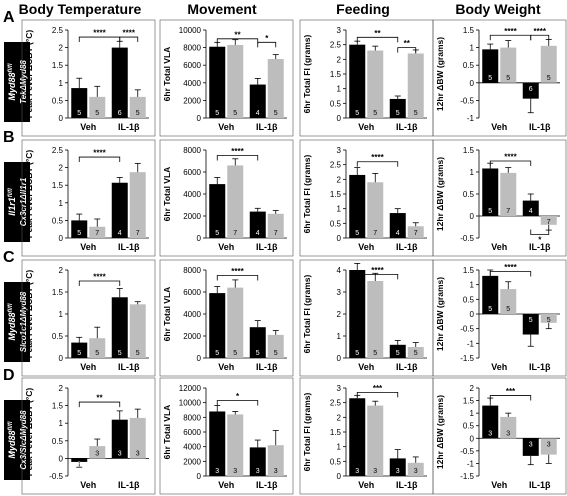  Describe the element at coordinates (190, 30) in the screenshot. I see `y-tick-label: 10000` at that location.